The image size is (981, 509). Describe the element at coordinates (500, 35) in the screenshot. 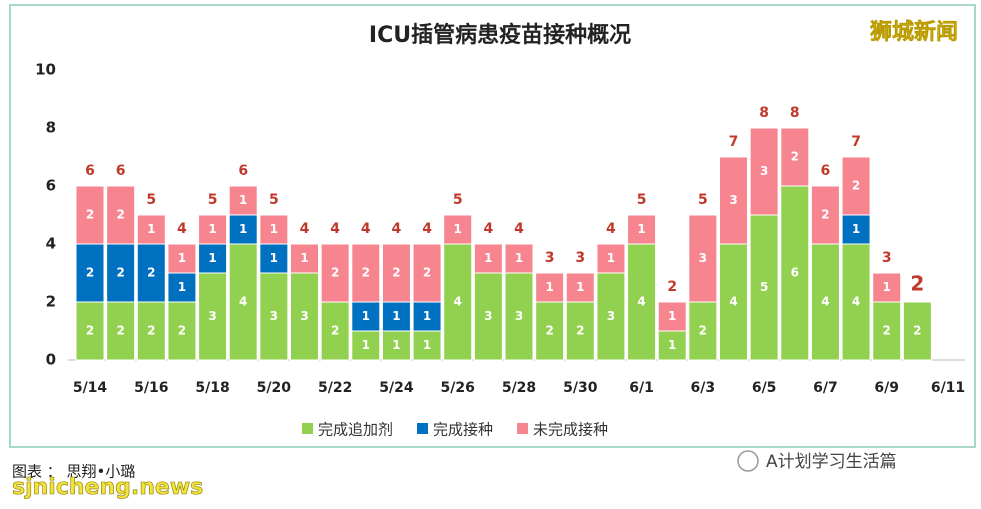

I see `chart-title: ICU插管病患疫苗接种概况` at that location.